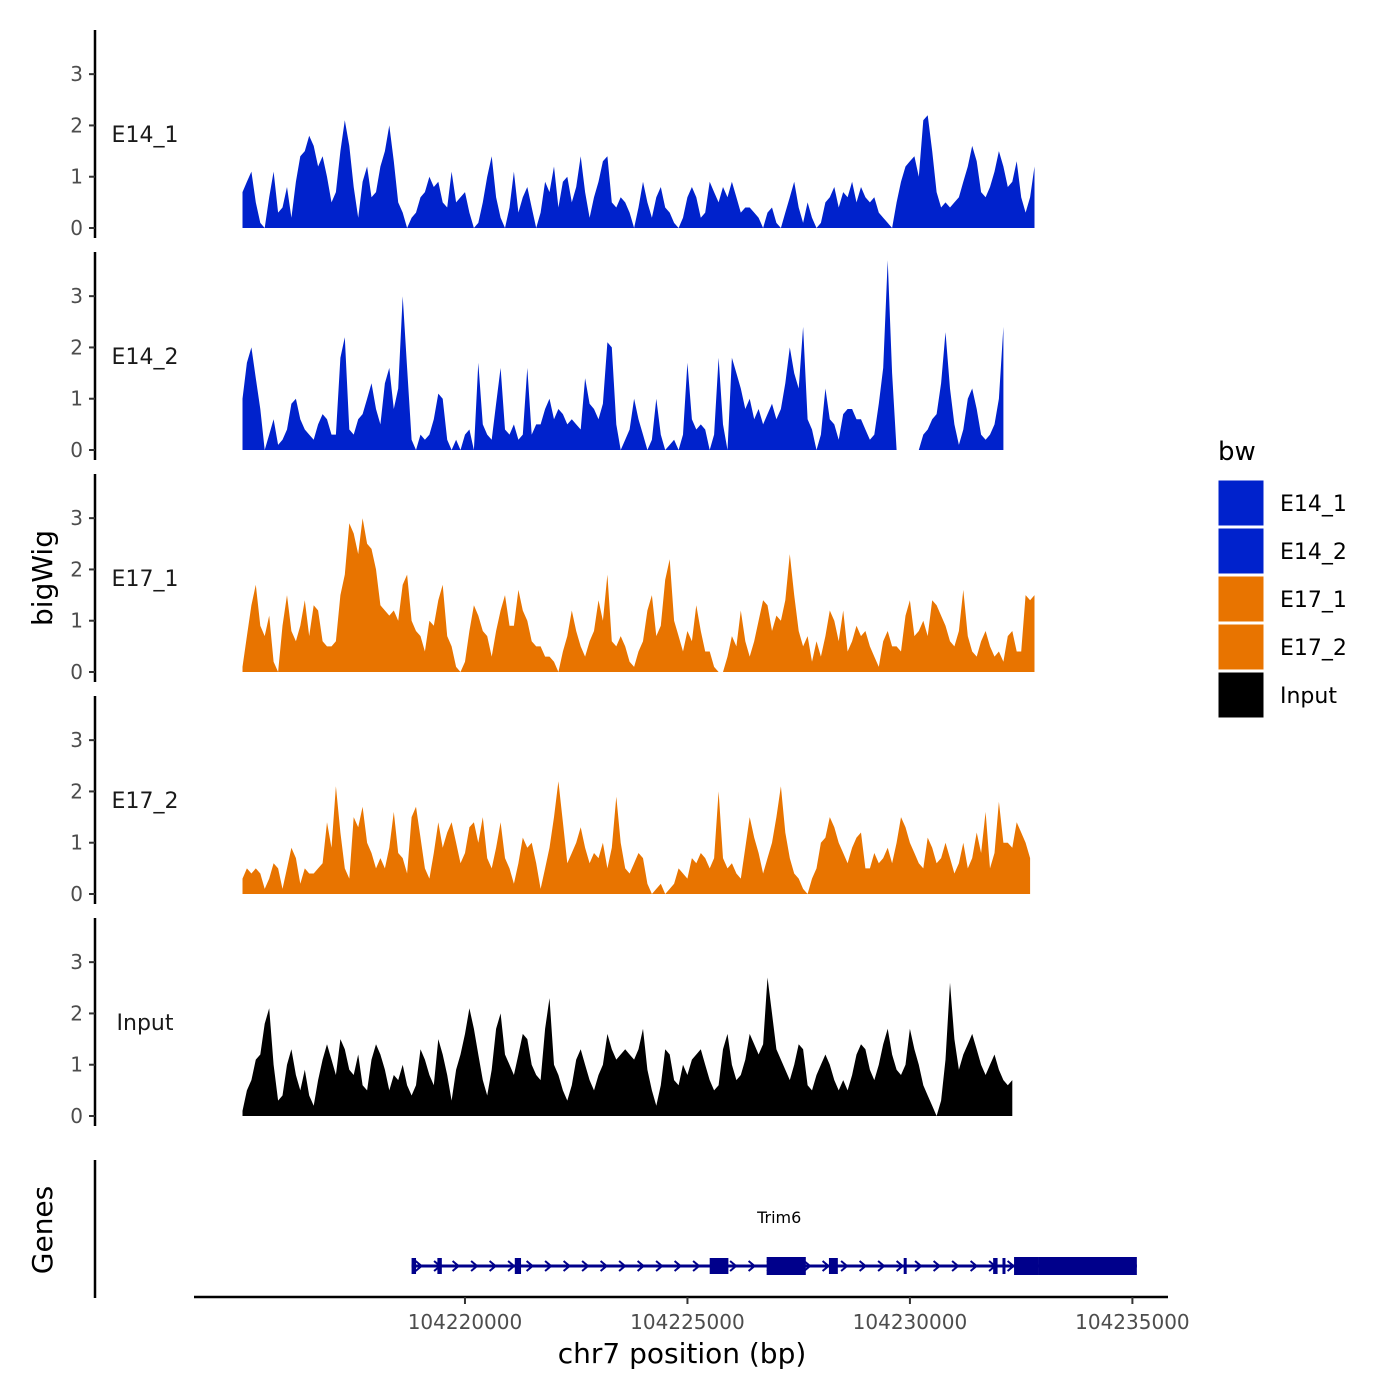  I want to click on track-panel-E17_1: 0 1 2 3 E17_1, so click(552, 579).